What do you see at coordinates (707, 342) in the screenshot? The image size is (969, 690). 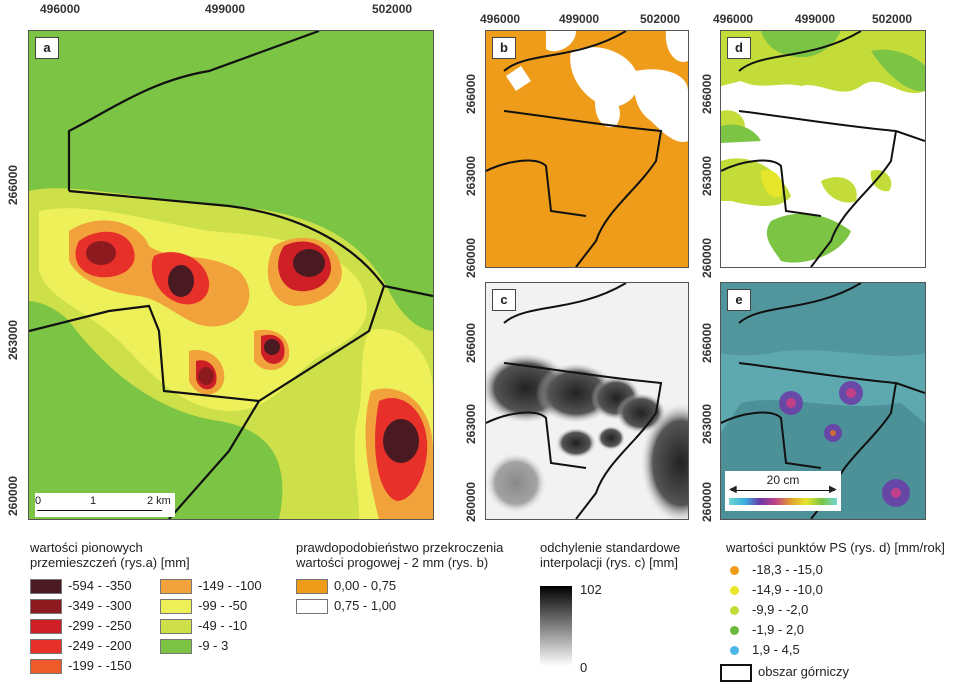 I see `y-tick-e-1: 266000` at bounding box center [707, 342].